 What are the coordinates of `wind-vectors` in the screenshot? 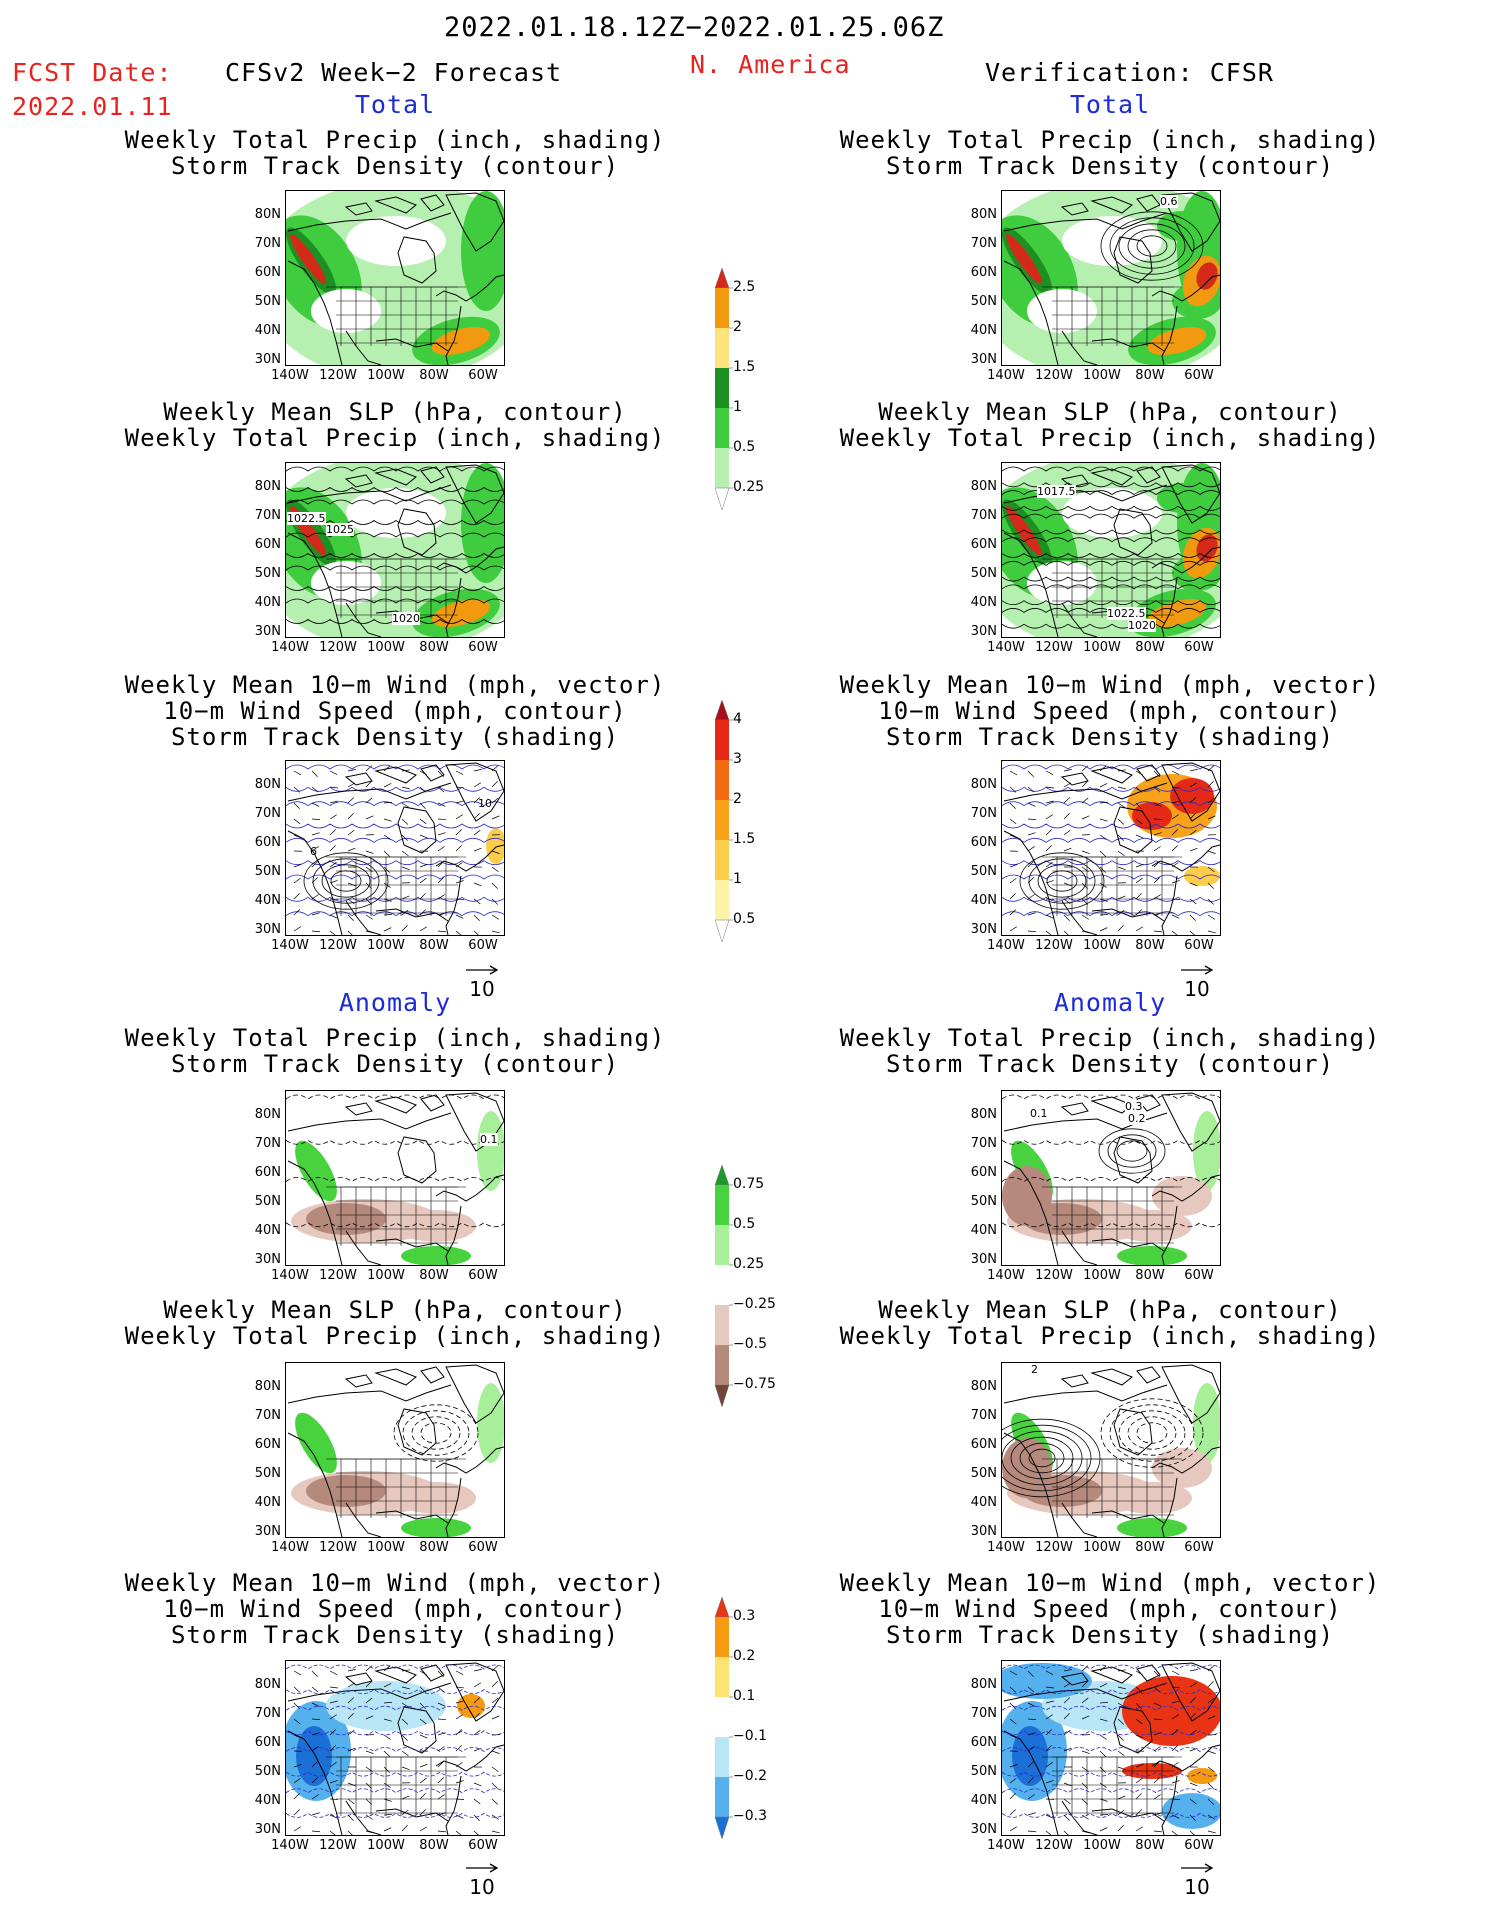 It's located at (397, 850).